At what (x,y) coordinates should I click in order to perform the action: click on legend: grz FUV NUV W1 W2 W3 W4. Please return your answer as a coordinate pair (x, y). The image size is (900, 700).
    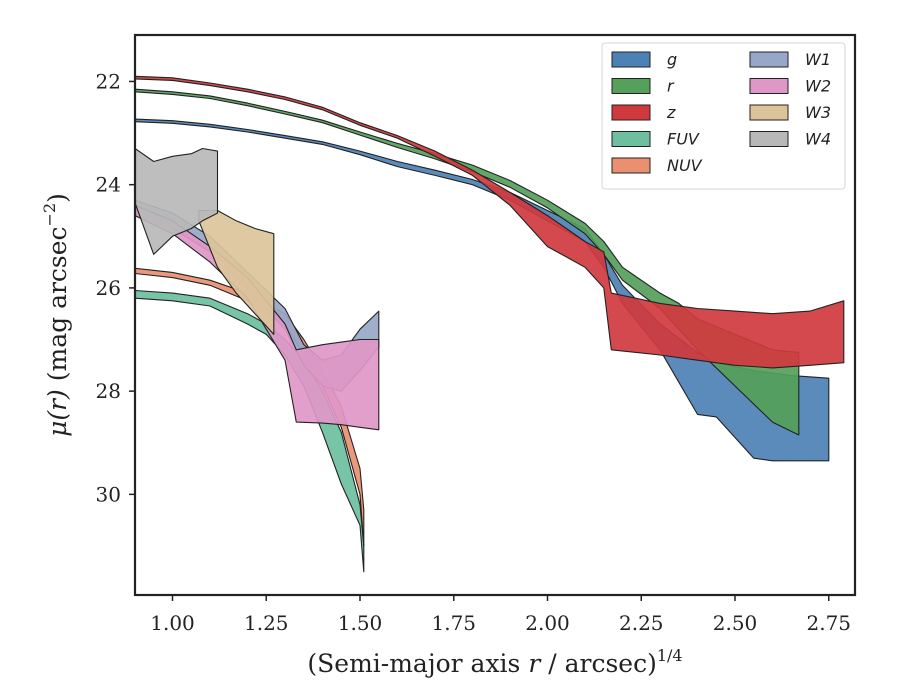
    Looking at the image, I should click on (723, 116).